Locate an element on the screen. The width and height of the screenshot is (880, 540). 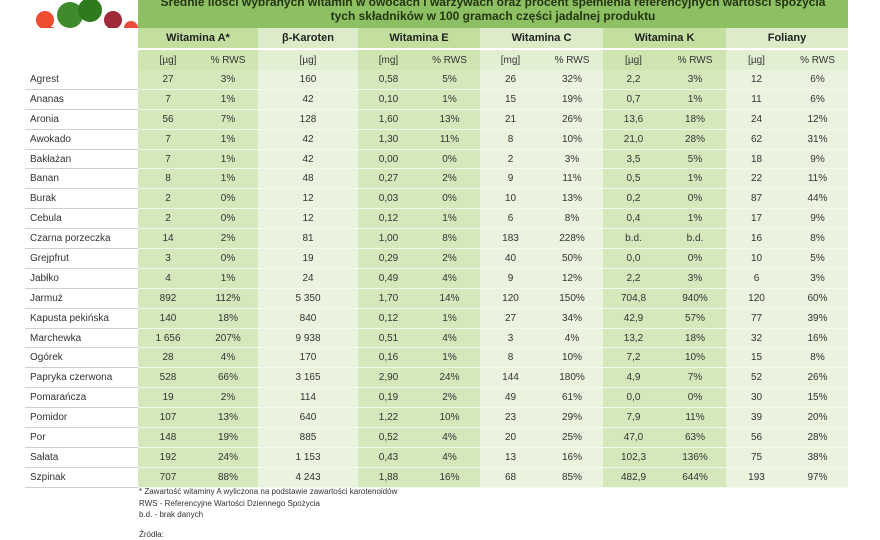
cell: 14% is located at coordinates (449, 298).